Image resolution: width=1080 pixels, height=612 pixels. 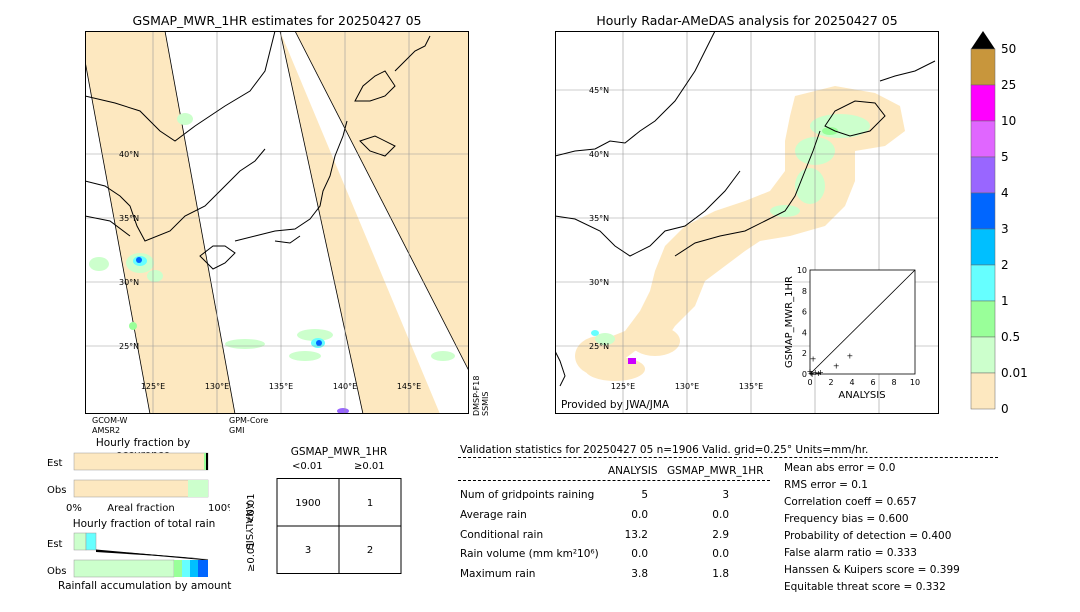 I want to click on est-bar-rain, so click(x=205, y=461).